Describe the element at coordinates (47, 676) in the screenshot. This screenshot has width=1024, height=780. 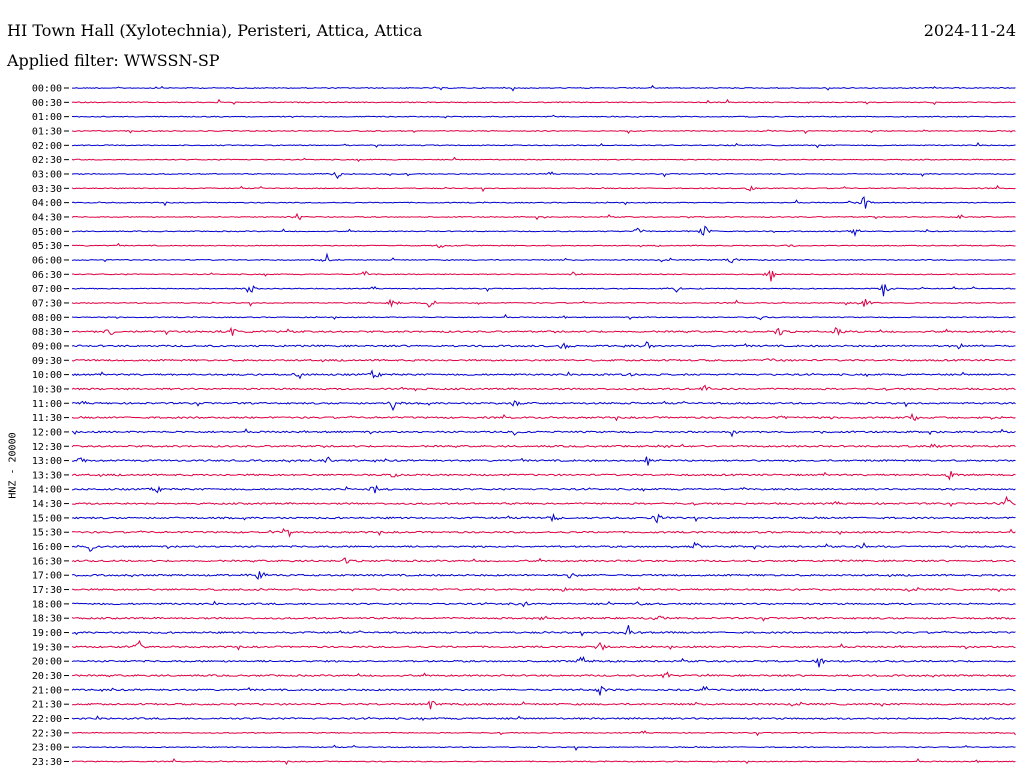
I see `time-tick-label: 20:30` at that location.